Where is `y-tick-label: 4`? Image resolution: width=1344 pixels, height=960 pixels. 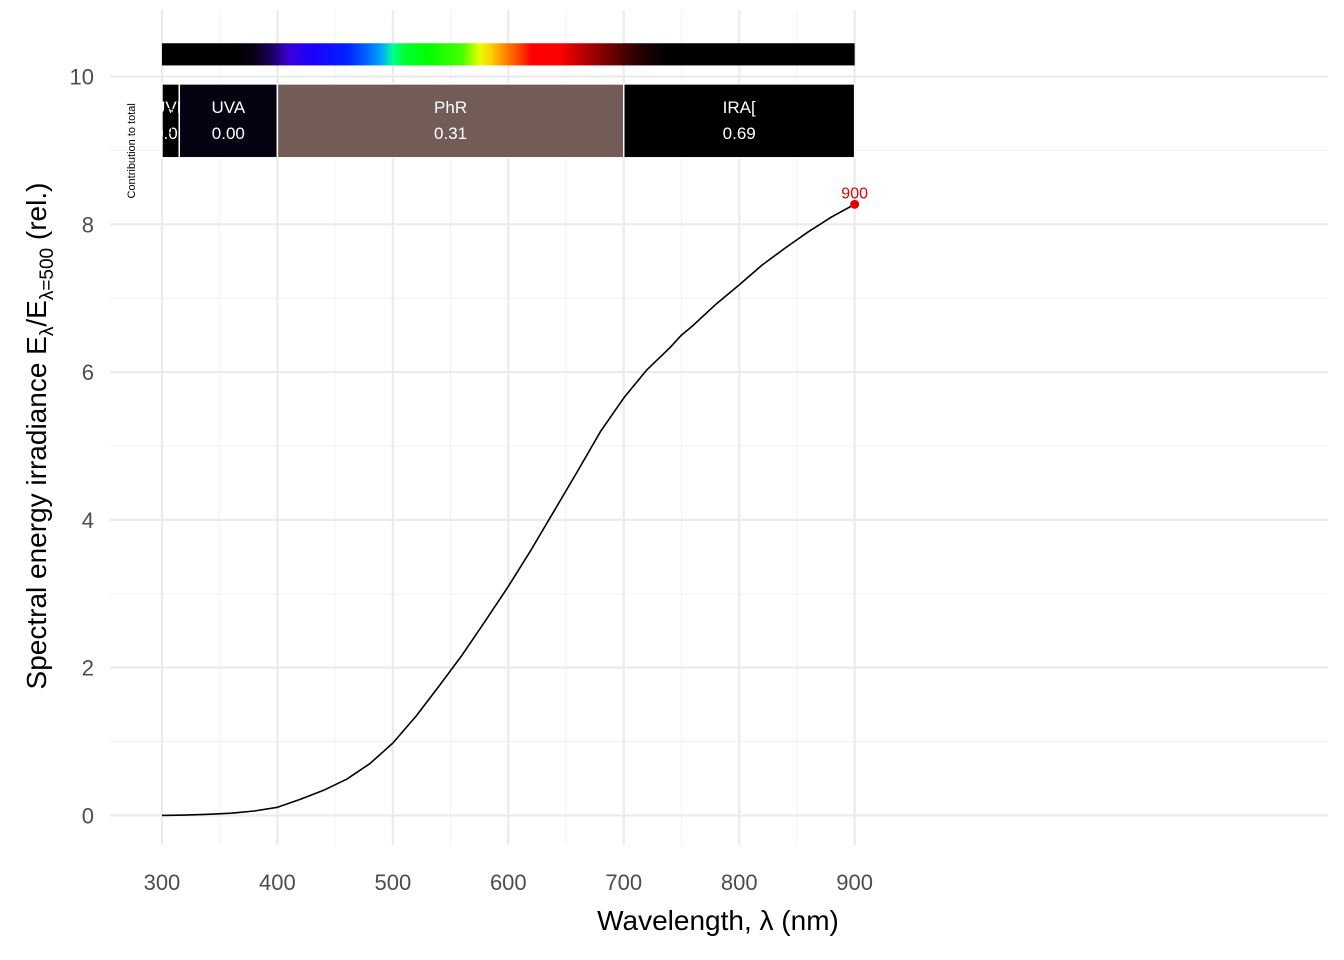 y-tick-label: 4 is located at coordinates (88, 520).